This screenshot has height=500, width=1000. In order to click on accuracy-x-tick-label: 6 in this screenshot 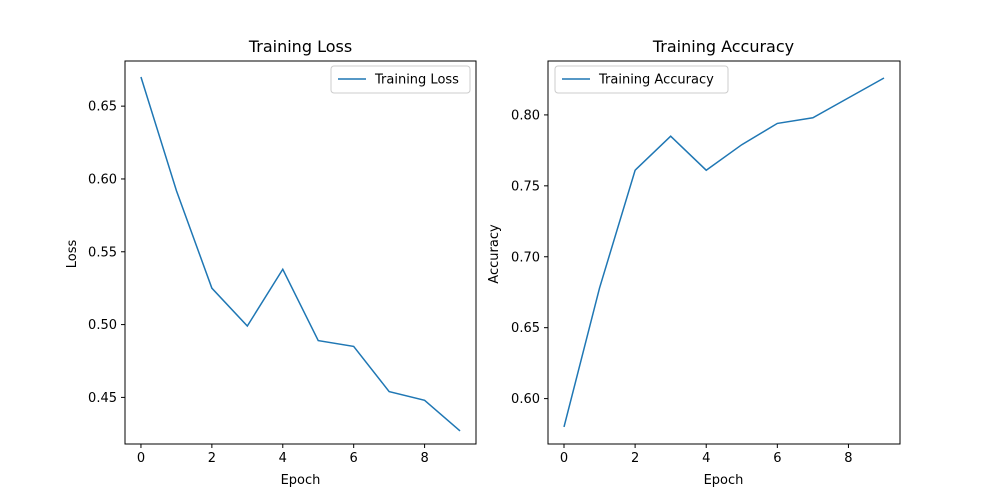, I will do `click(777, 458)`.